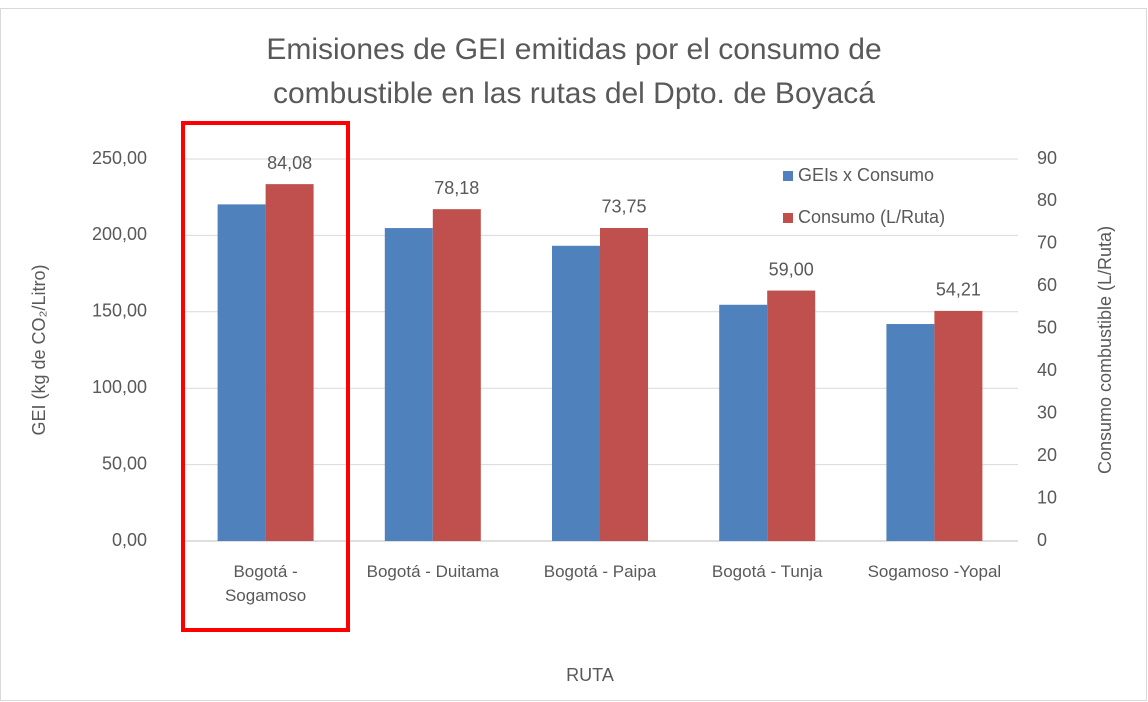 The image size is (1148, 702). What do you see at coordinates (623, 207) in the screenshot?
I see `data-label: 73,75` at bounding box center [623, 207].